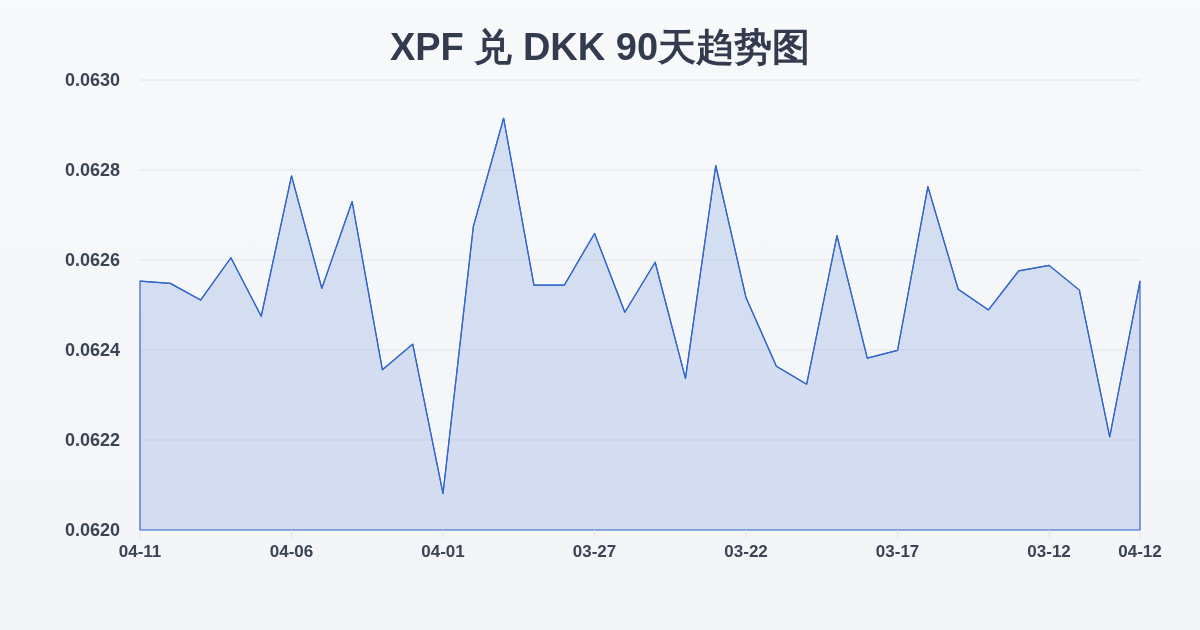 This screenshot has width=1200, height=630. What do you see at coordinates (746, 551) in the screenshot?
I see `x-tick-label: 03-22` at bounding box center [746, 551].